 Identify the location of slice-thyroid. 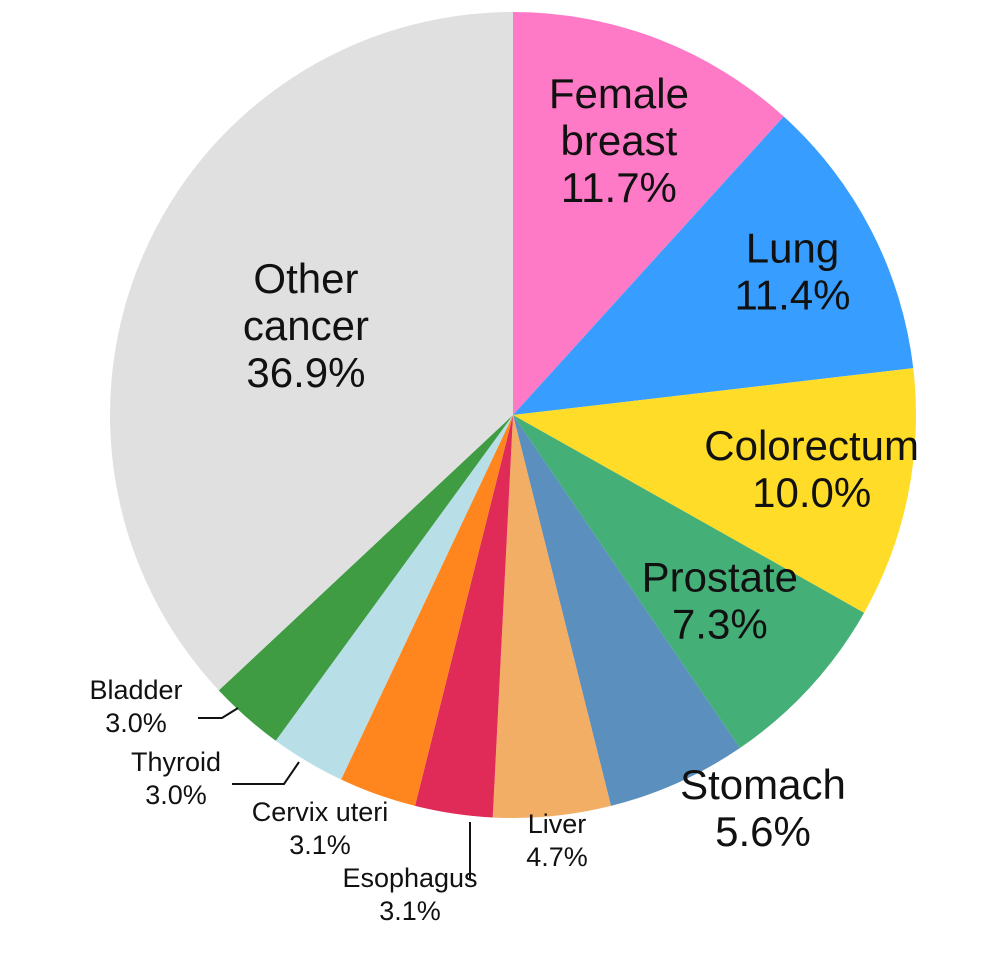
(394, 597).